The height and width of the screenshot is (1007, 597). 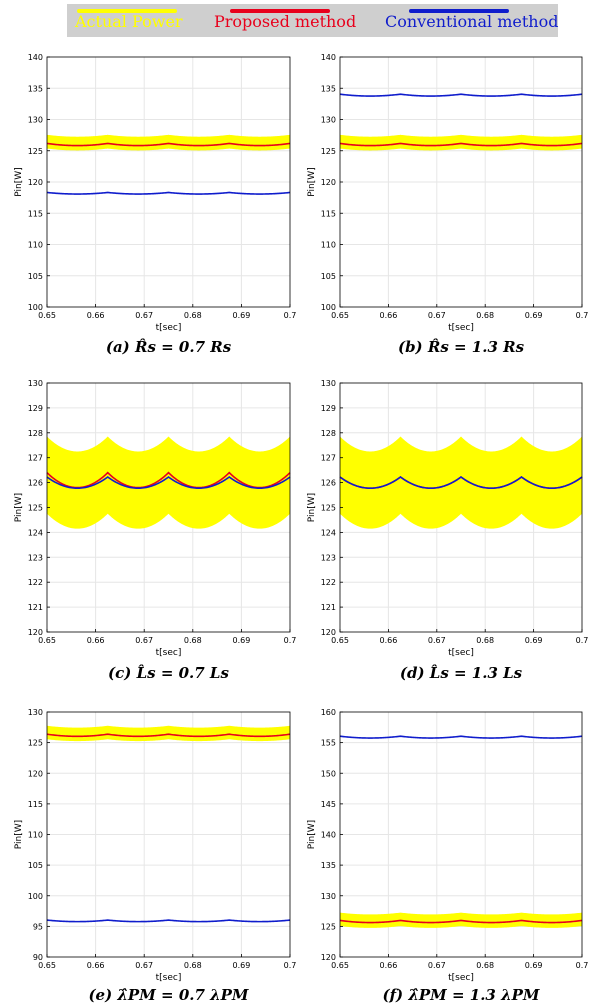 I want to click on panel-caption: (a) R̂s = 0.7 Rs, so click(x=169, y=347).